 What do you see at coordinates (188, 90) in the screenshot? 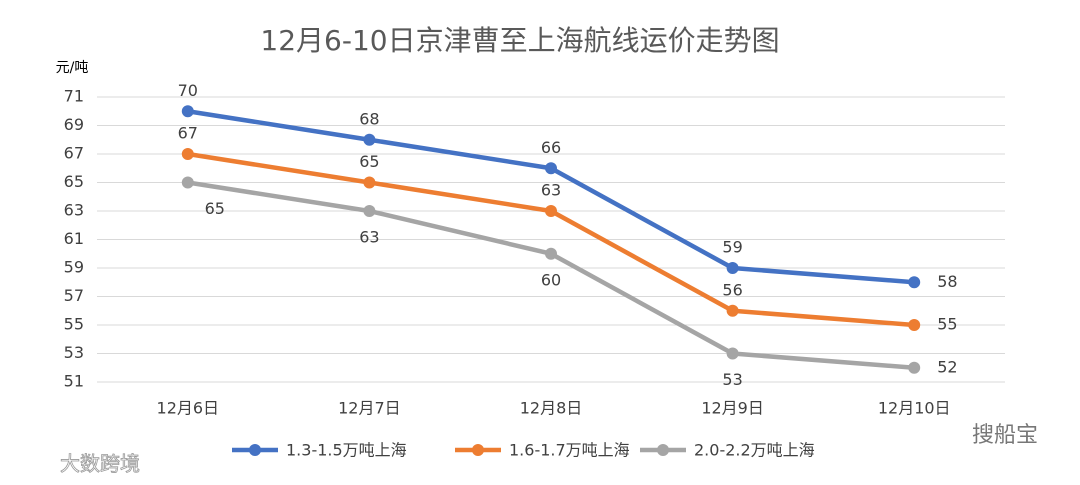
I see `data-label: 70` at bounding box center [188, 90].